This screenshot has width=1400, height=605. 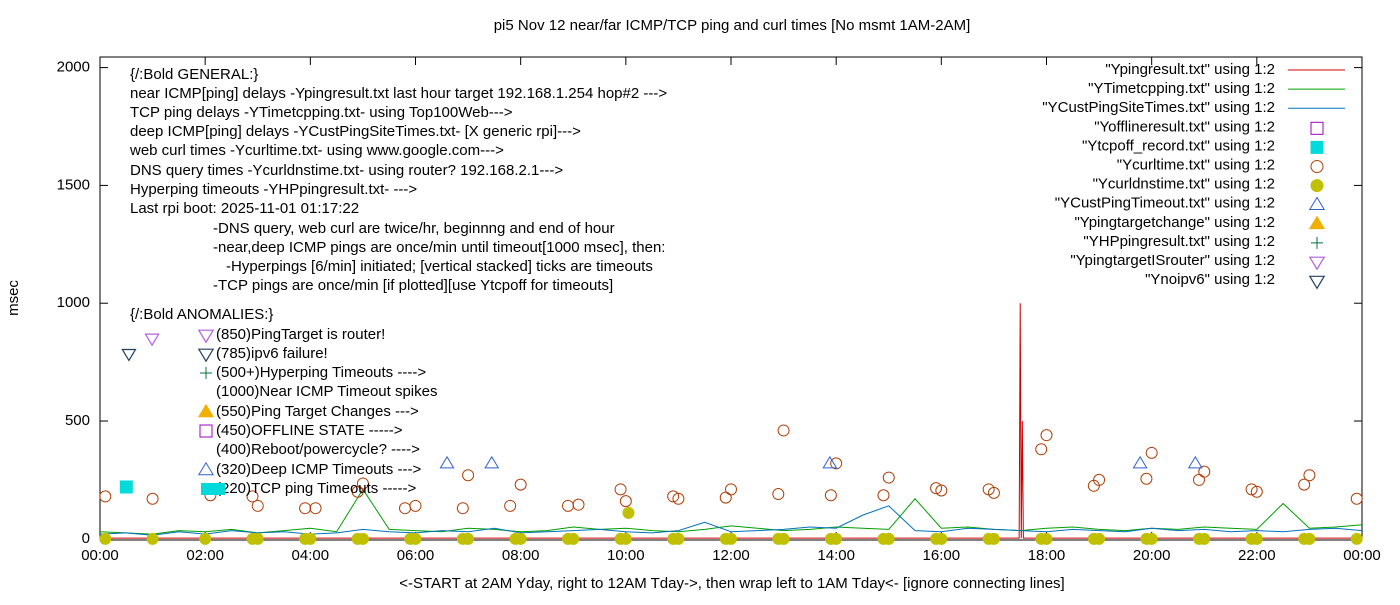 I want to click on x-tick-label: 12:00, so click(x=731, y=555).